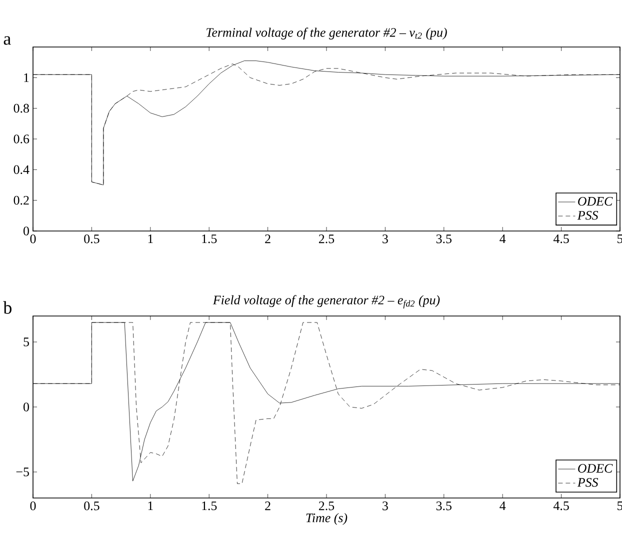 This screenshot has width=622, height=545. Describe the element at coordinates (326, 34) in the screenshot. I see `chart-title: Terminal voltage of the generator #2 – v$_{t2}$ (pu)` at that location.